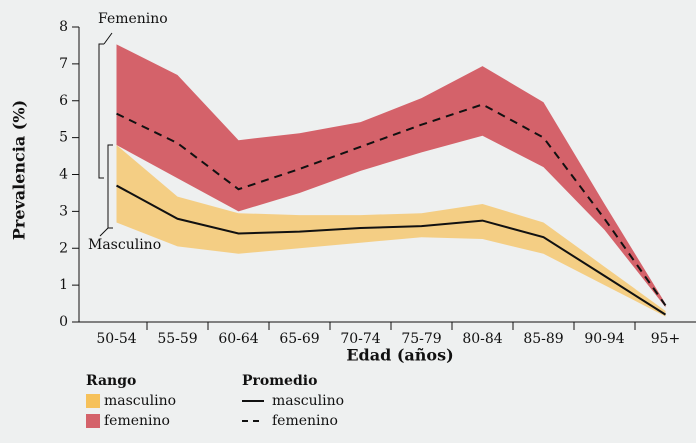 This screenshot has height=443, width=696. I want to click on annotation: Masculino, so click(124, 245).